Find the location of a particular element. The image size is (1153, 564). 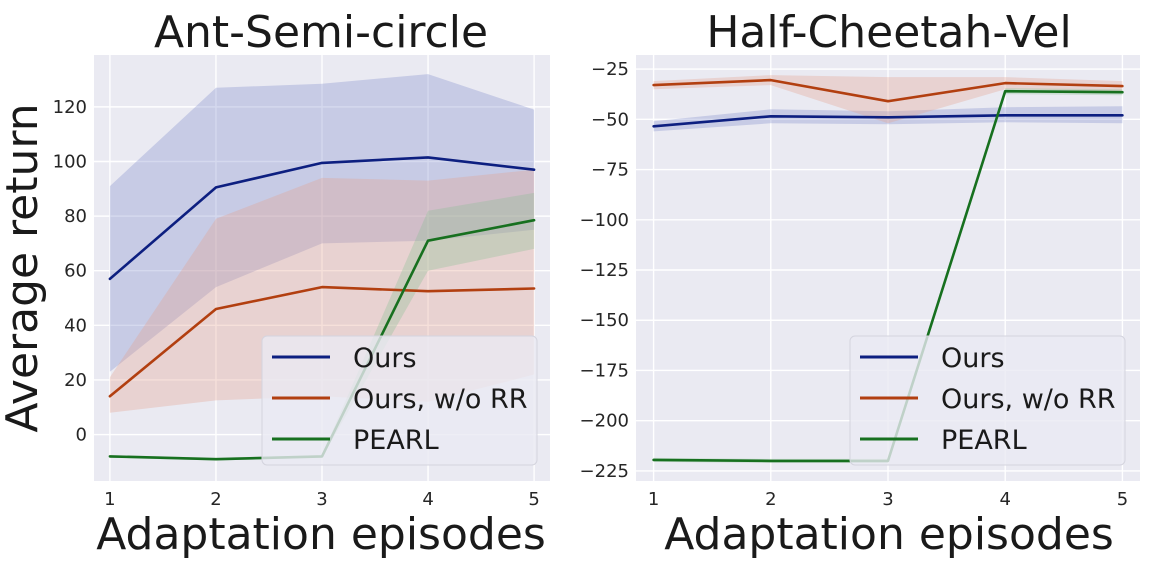

ytick-label: −200 is located at coordinates (604, 421).